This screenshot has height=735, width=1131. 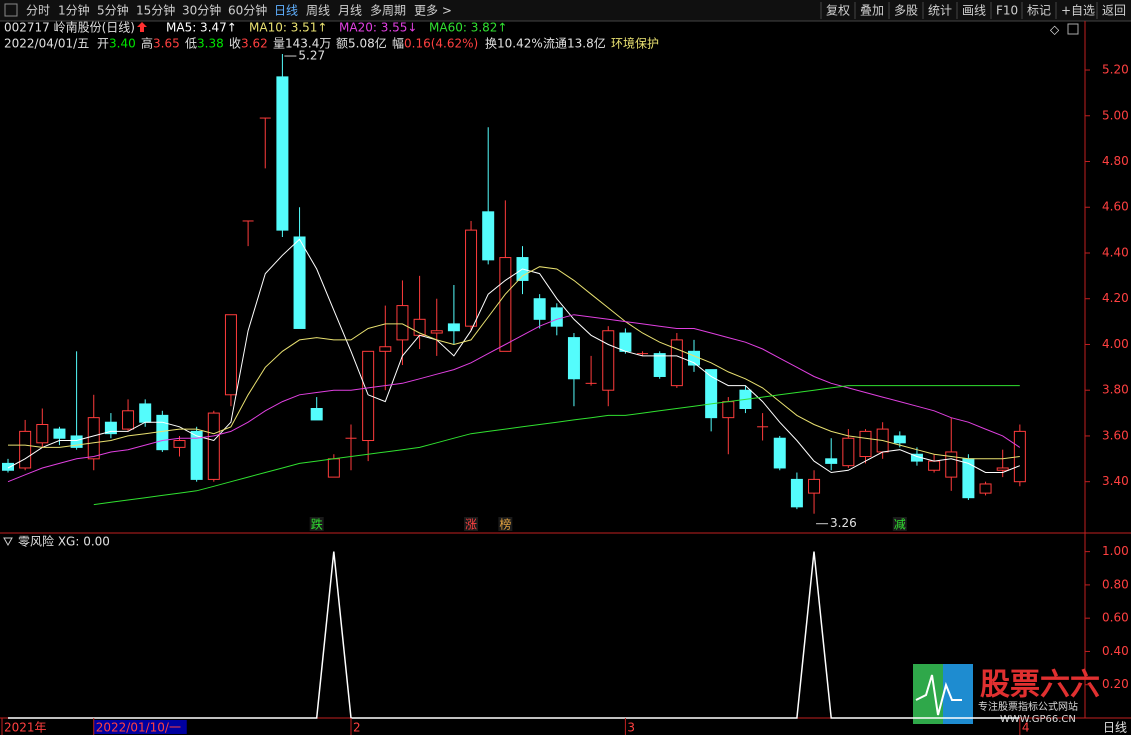 I want to click on up-icon, so click(x=142, y=27).